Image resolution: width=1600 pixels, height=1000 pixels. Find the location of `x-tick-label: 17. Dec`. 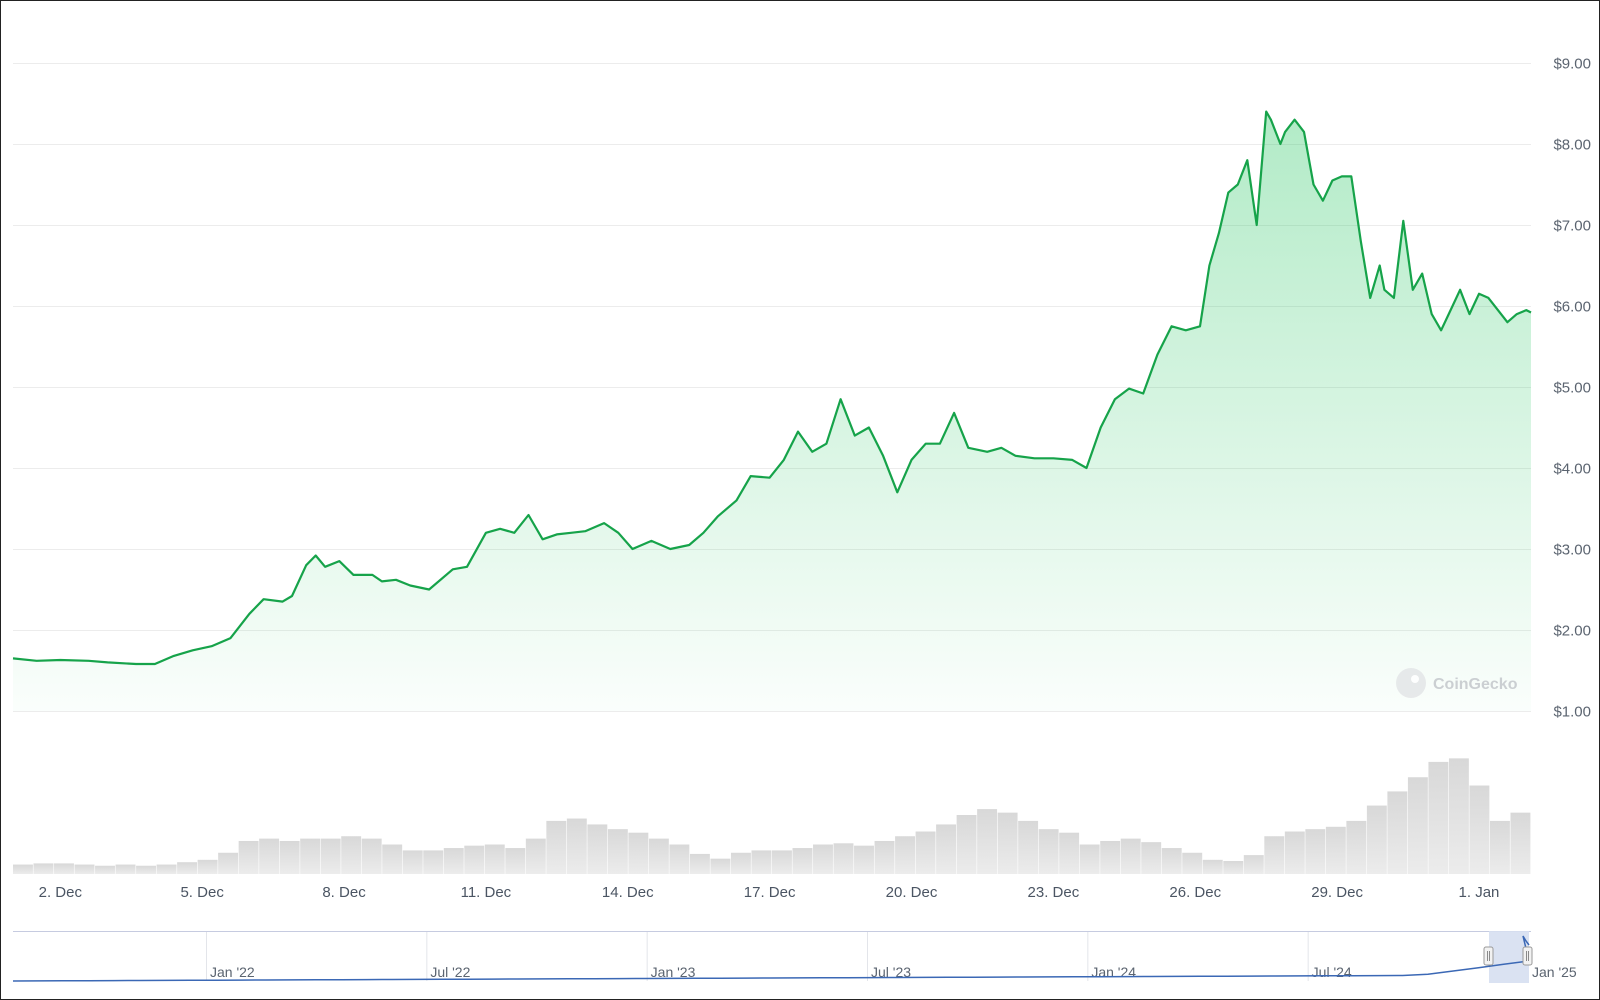

x-tick-label: 17. Dec is located at coordinates (770, 892).